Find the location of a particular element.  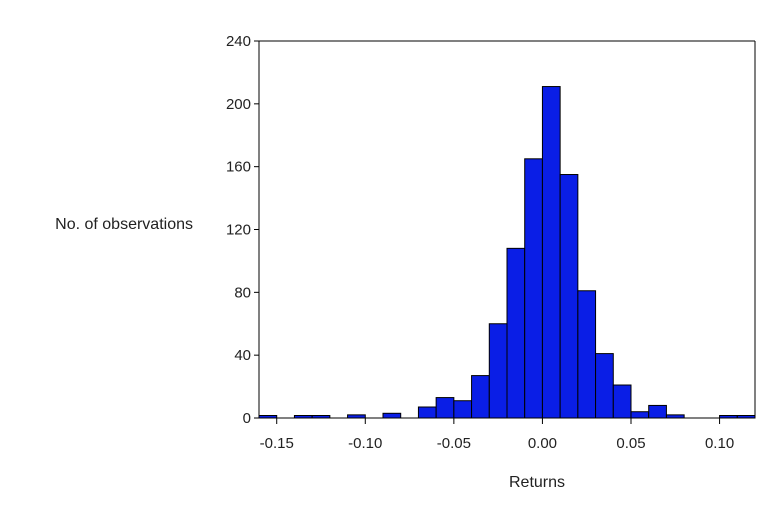

x-ticks-group: -0.15 -0.10 -0.05 0.00 0.05 0.10 is located at coordinates (497, 435).